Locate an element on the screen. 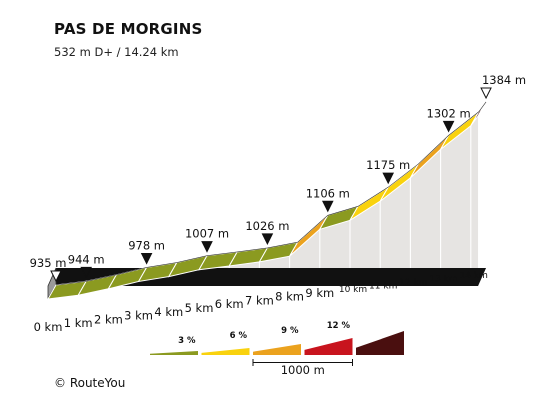 The height and width of the screenshot is (400, 550). elevation-label: 1175 m is located at coordinates (388, 165).